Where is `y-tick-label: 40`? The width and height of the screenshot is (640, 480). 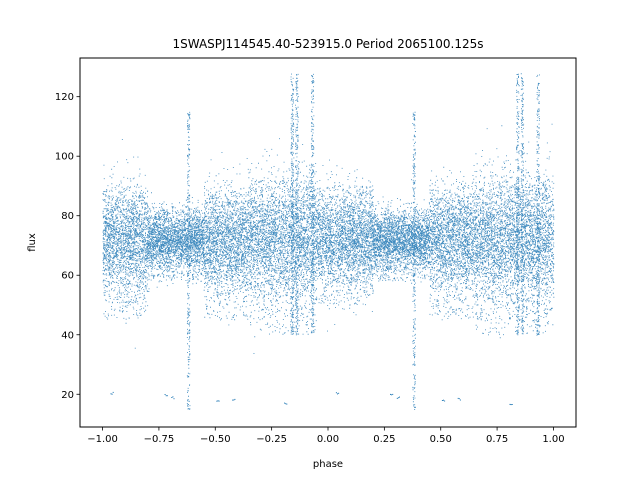 y-tick-label: 40 is located at coordinates (67, 335).